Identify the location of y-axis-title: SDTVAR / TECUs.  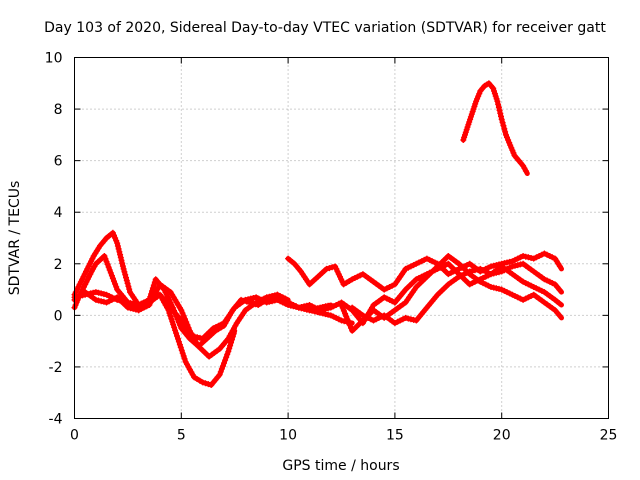
(15, 238).